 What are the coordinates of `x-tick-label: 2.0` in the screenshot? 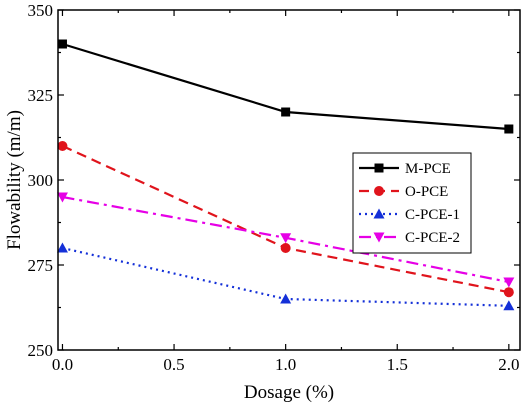 It's located at (508, 364).